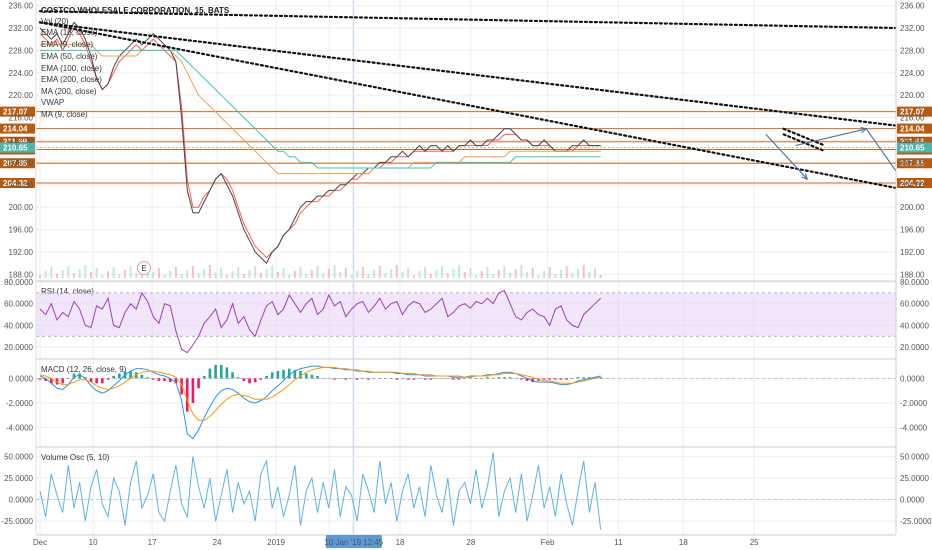 This screenshot has height=550, width=932. I want to click on x-tick-label: 28, so click(470, 542).